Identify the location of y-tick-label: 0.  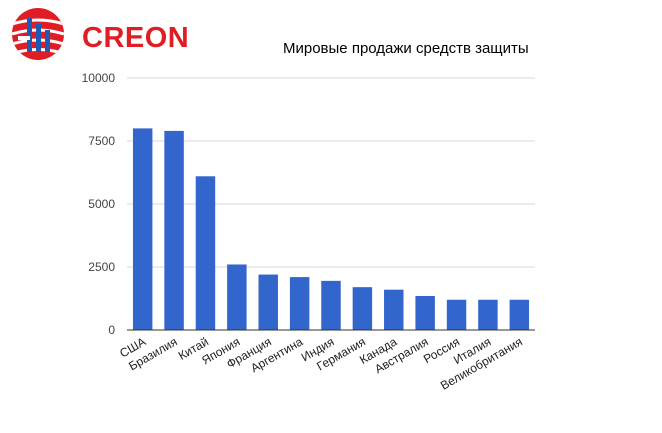
(111, 330).